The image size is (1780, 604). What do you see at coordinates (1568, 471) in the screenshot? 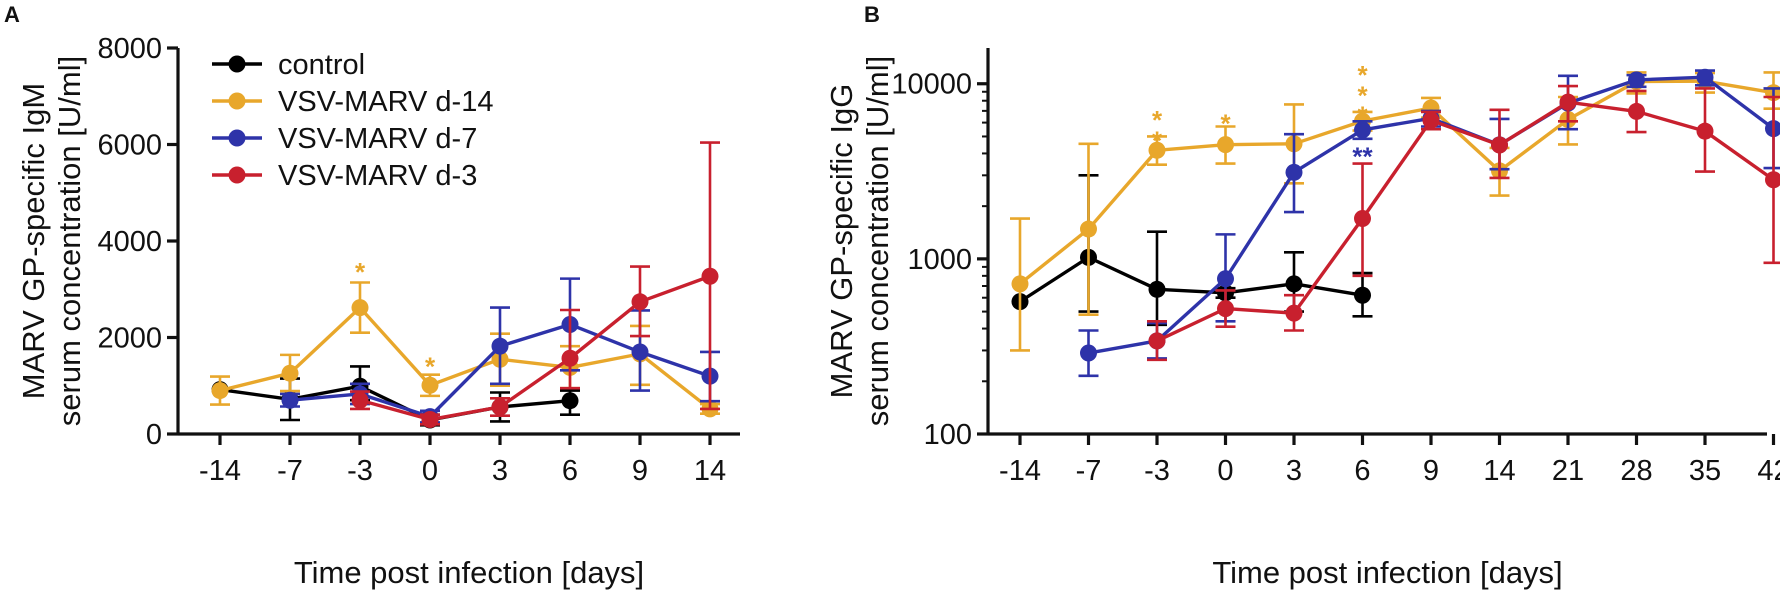
I see `x-tick-label: 21` at bounding box center [1568, 471].